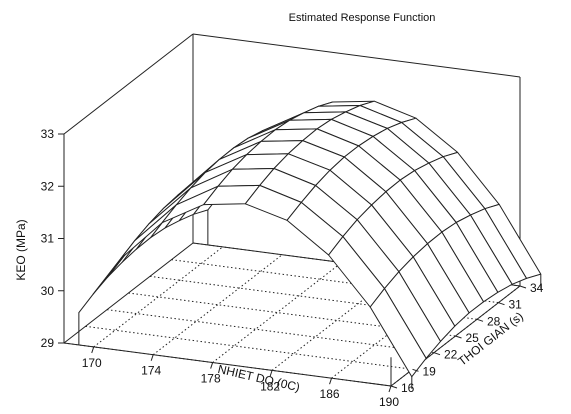 The image size is (571, 414). Describe the element at coordinates (451, 355) in the screenshot. I see `y-tick-label: 22` at that location.